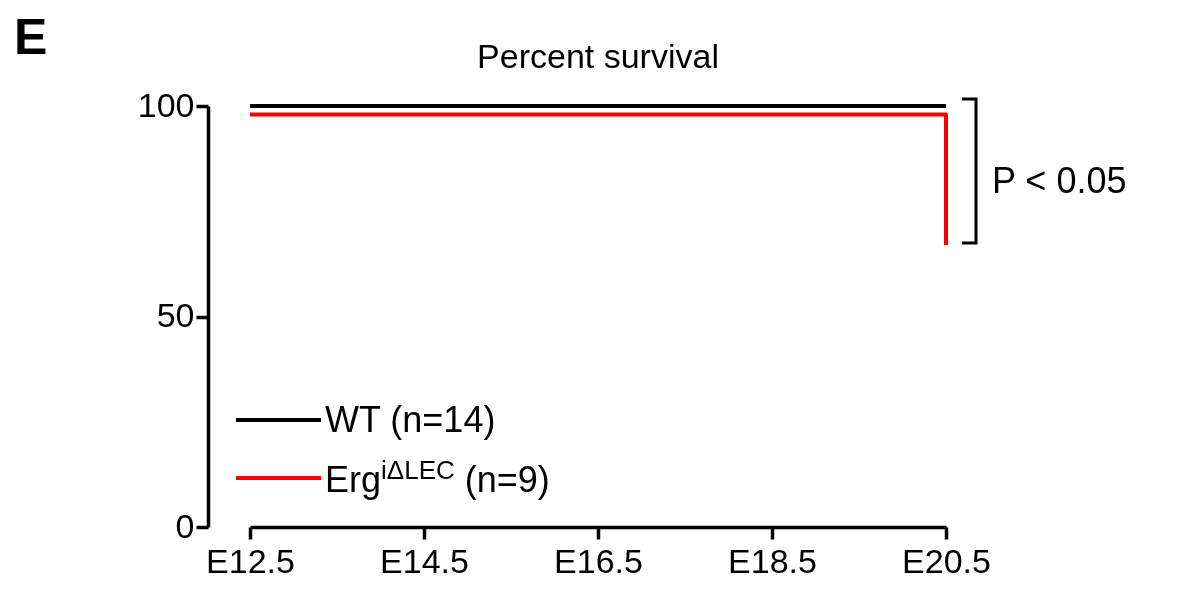 Image resolution: width=1194 pixels, height=610 pixels. Describe the element at coordinates (31, 37) in the screenshot. I see `text: E` at that location.